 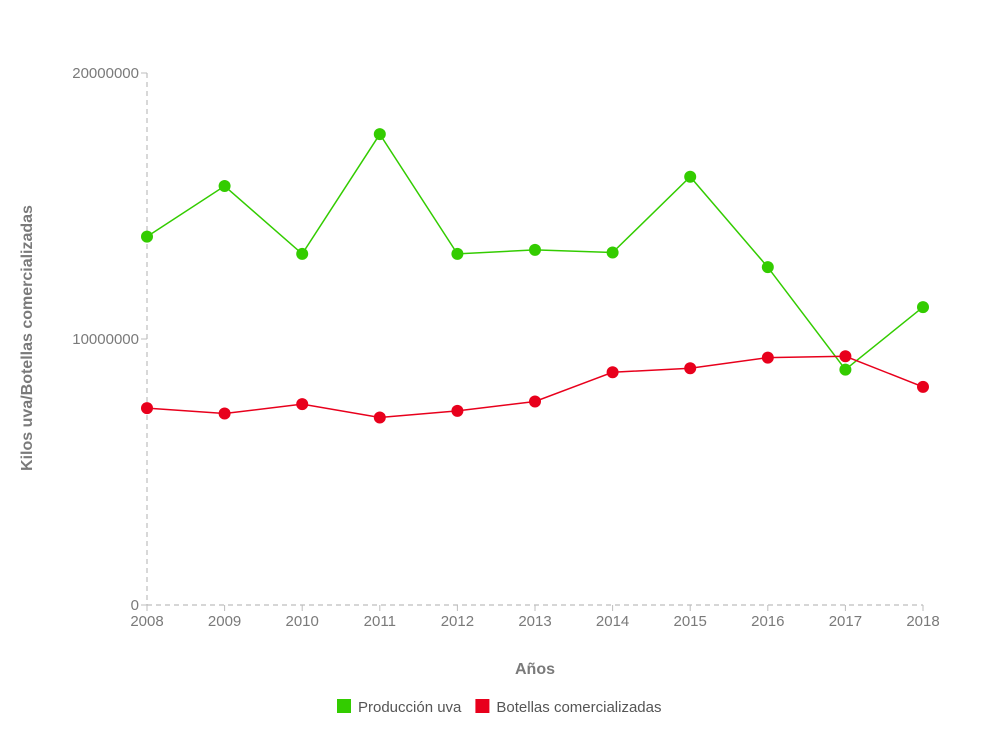 What do you see at coordinates (690, 621) in the screenshot?
I see `x-tick-label: 2015` at bounding box center [690, 621].